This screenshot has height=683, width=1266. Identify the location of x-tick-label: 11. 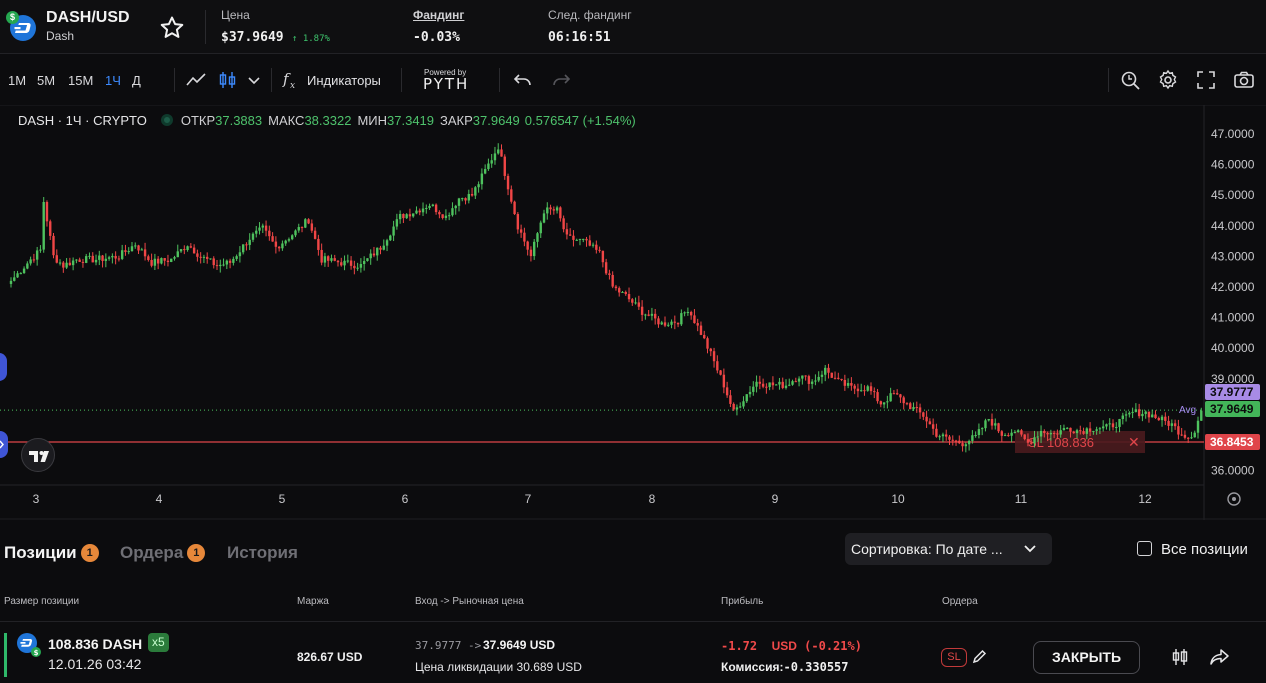
(1021, 499).